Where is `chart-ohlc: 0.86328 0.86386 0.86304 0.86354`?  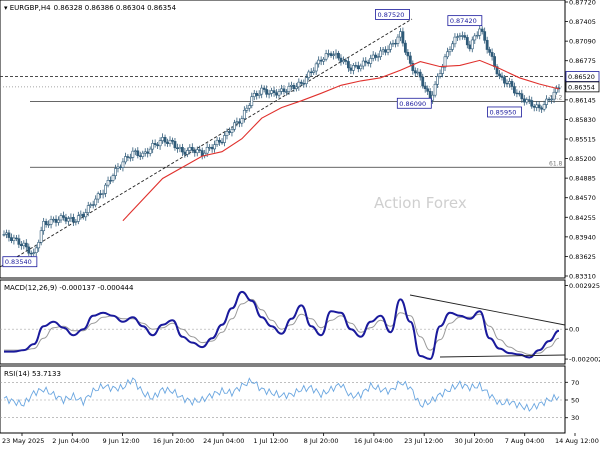 chart-ohlc: 0.86328 0.86386 0.86304 0.86354 is located at coordinates (115, 8).